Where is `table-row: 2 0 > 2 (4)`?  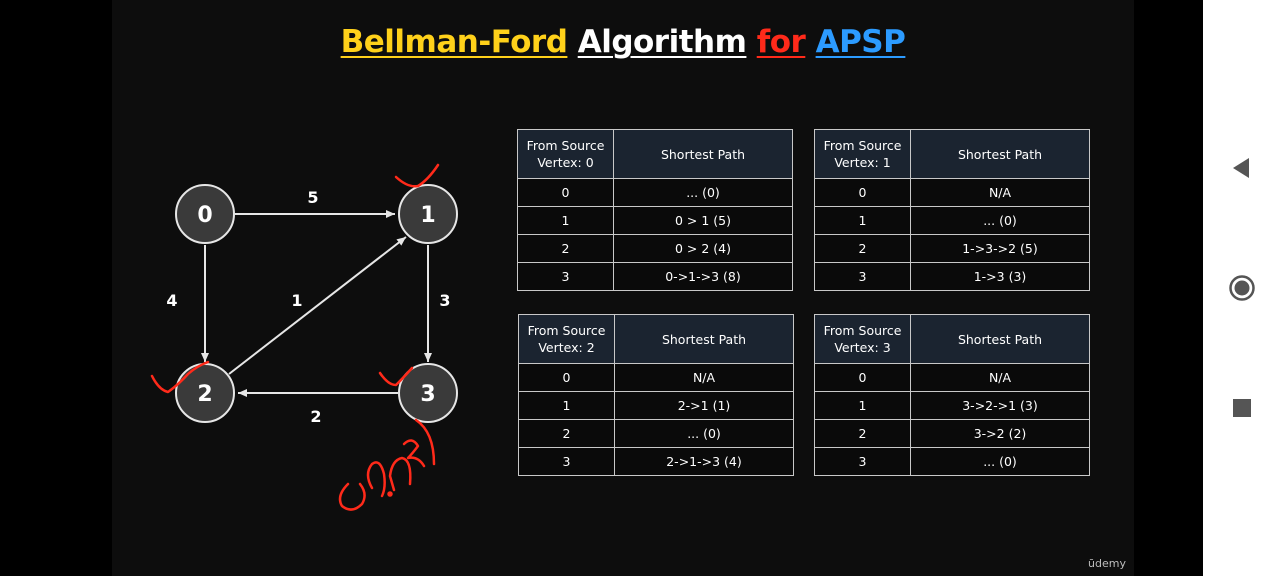 table-row: 2 0 > 2 (4) is located at coordinates (655, 248).